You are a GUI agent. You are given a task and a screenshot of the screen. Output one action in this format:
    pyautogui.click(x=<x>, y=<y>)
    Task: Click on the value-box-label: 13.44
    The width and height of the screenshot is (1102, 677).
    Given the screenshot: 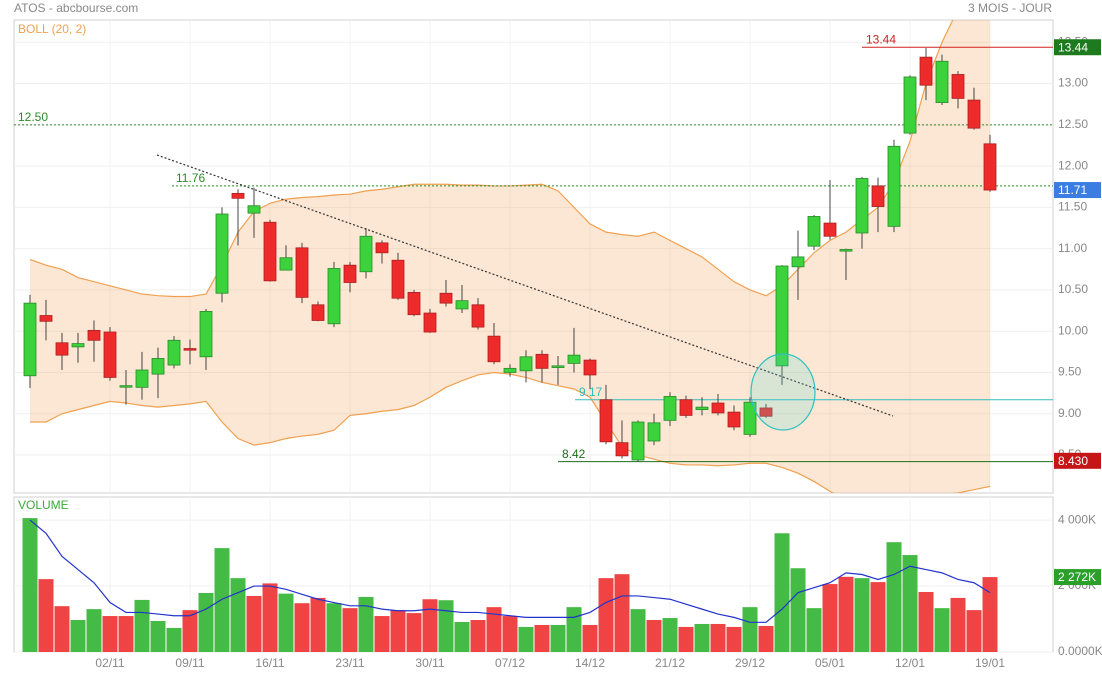 What is the action you would take?
    pyautogui.click(x=1073, y=47)
    